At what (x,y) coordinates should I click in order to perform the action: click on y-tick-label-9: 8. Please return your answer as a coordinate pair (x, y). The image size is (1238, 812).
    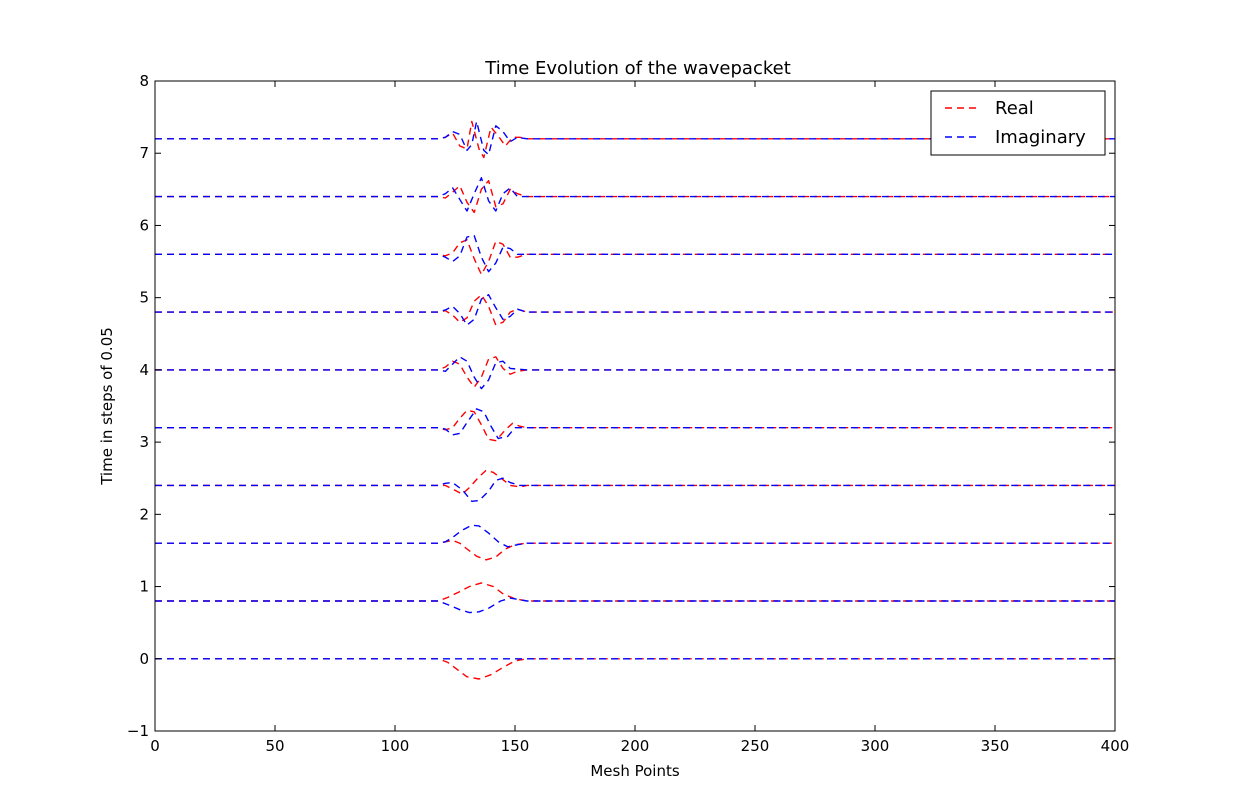
    Looking at the image, I should click on (144, 81).